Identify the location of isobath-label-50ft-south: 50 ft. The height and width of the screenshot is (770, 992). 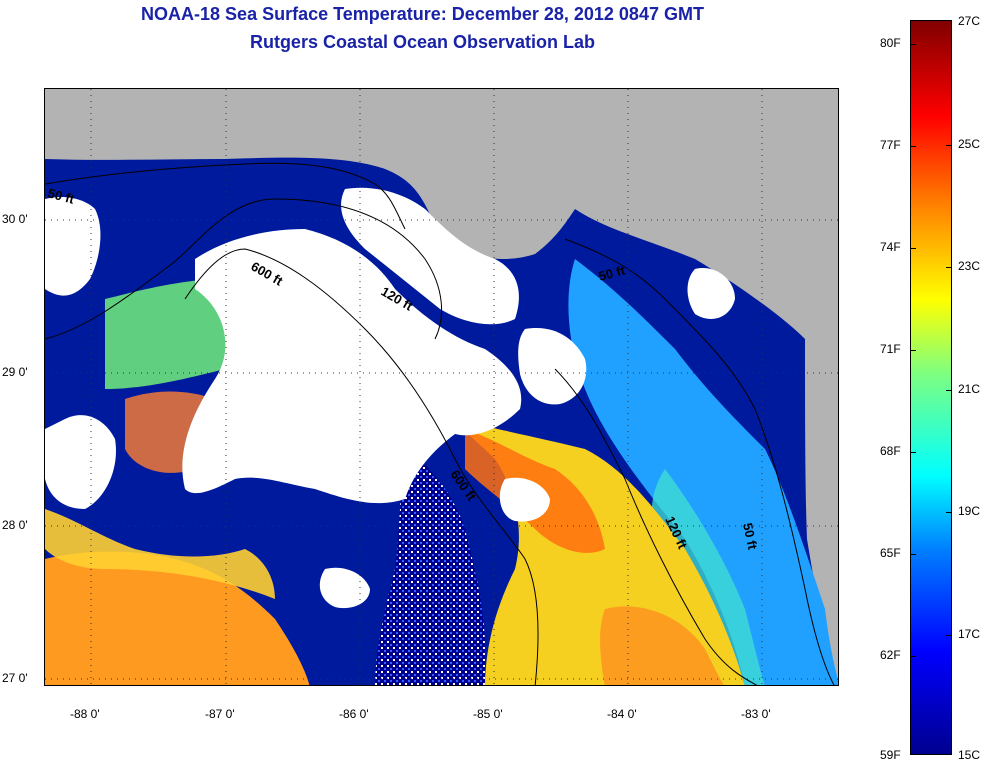
(750, 537).